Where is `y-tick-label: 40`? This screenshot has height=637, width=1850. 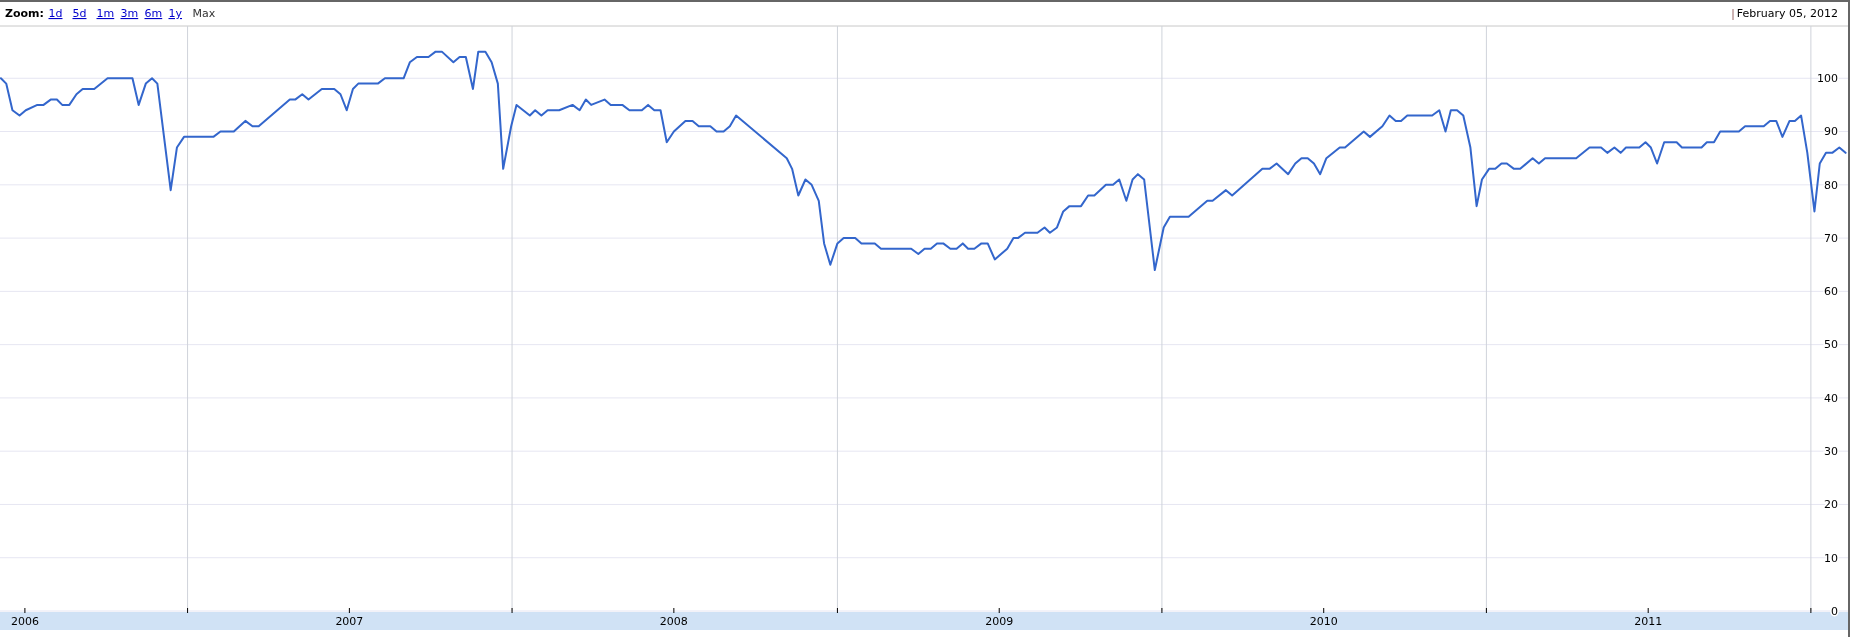
y-tick-label: 40 is located at coordinates (1831, 398).